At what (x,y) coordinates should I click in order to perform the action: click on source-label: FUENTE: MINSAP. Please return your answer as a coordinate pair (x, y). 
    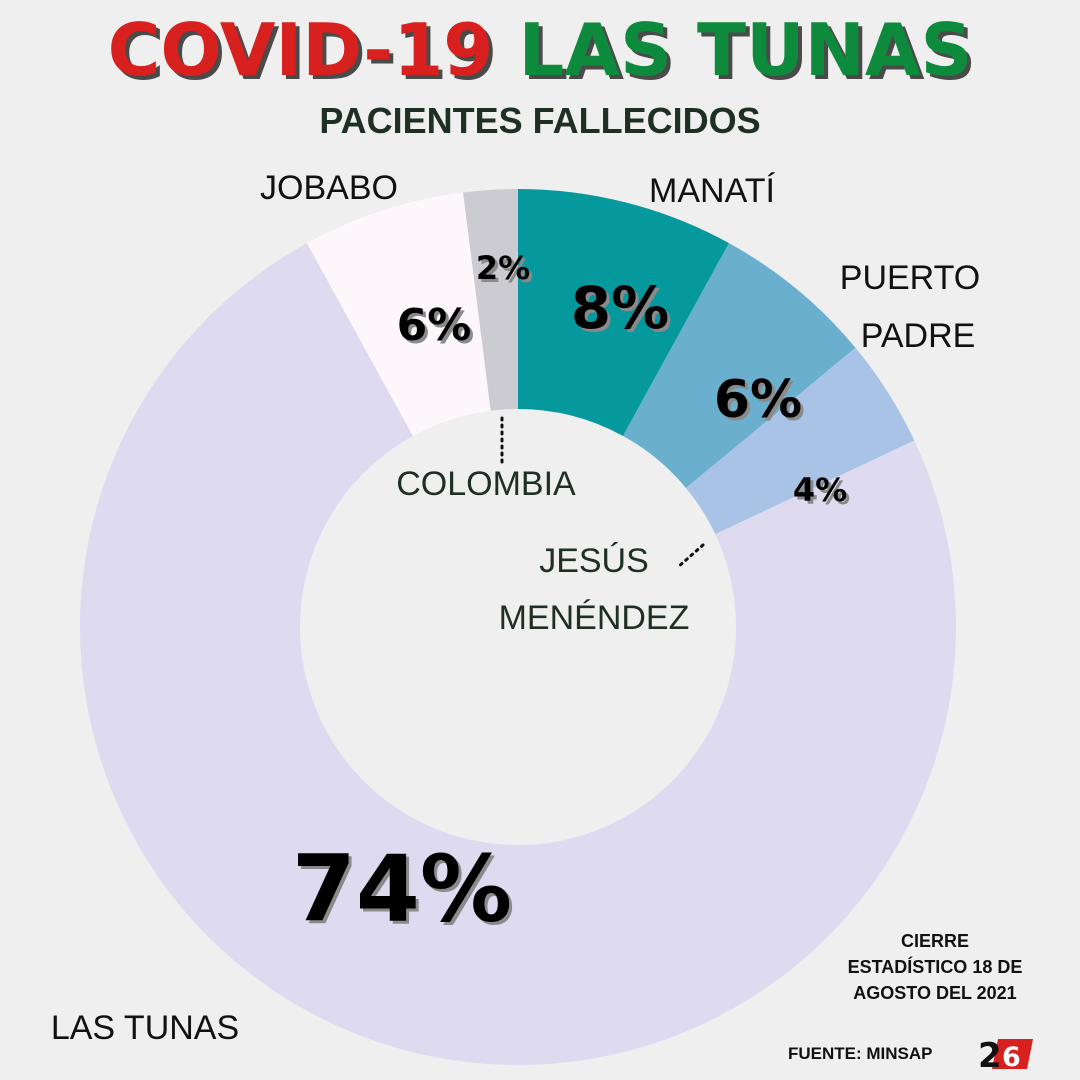
    Looking at the image, I should click on (860, 1053).